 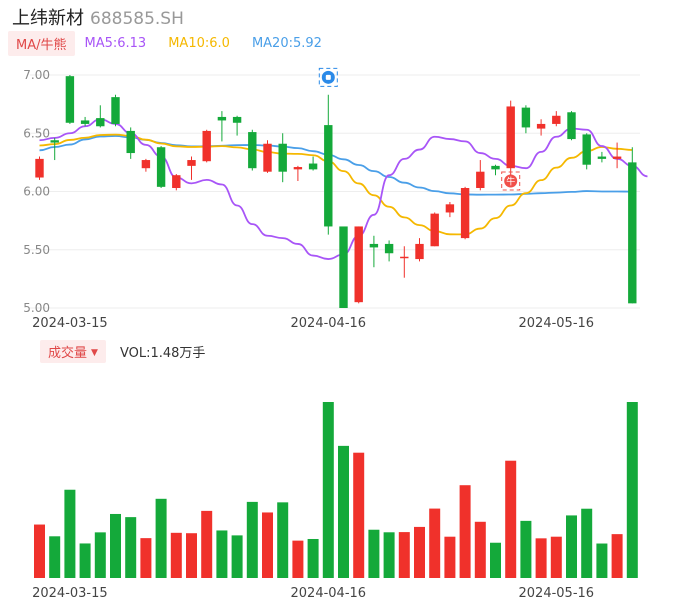 I want to click on y-tick-label: 7.00, so click(x=36, y=75).